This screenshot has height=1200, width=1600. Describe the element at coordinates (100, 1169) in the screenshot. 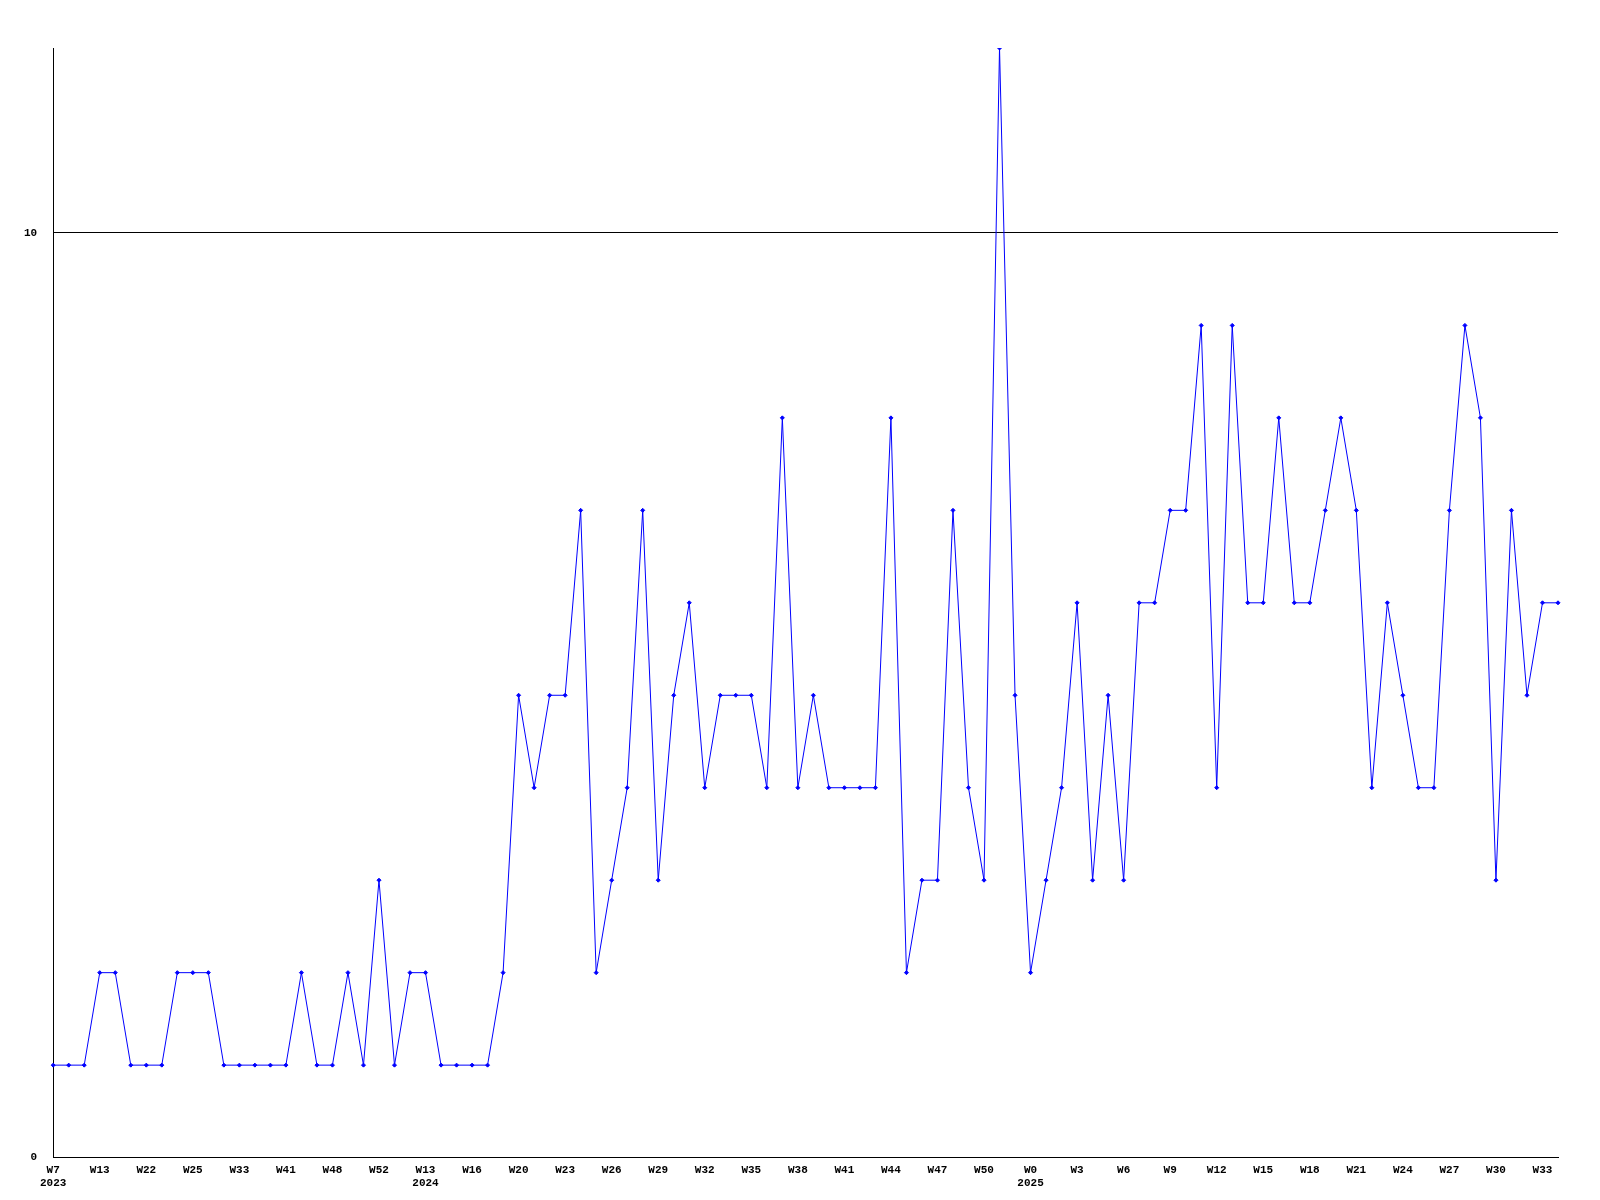

I see `x-tick-label: W13` at that location.